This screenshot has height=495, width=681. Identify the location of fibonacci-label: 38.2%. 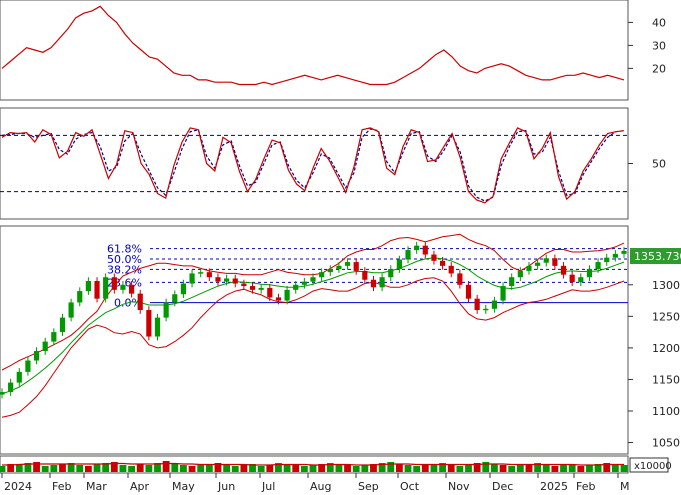
(124, 269).